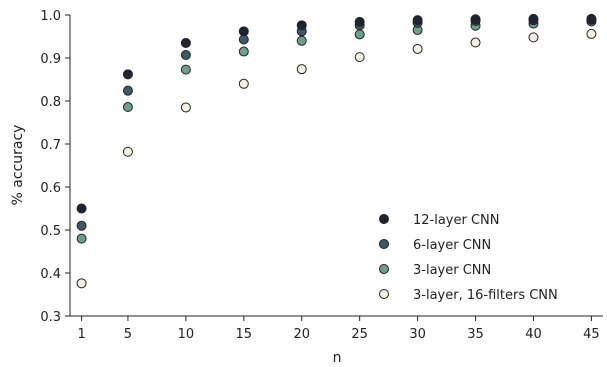  Describe the element at coordinates (50, 317) in the screenshot. I see `y-tick-label: 0.3` at that location.